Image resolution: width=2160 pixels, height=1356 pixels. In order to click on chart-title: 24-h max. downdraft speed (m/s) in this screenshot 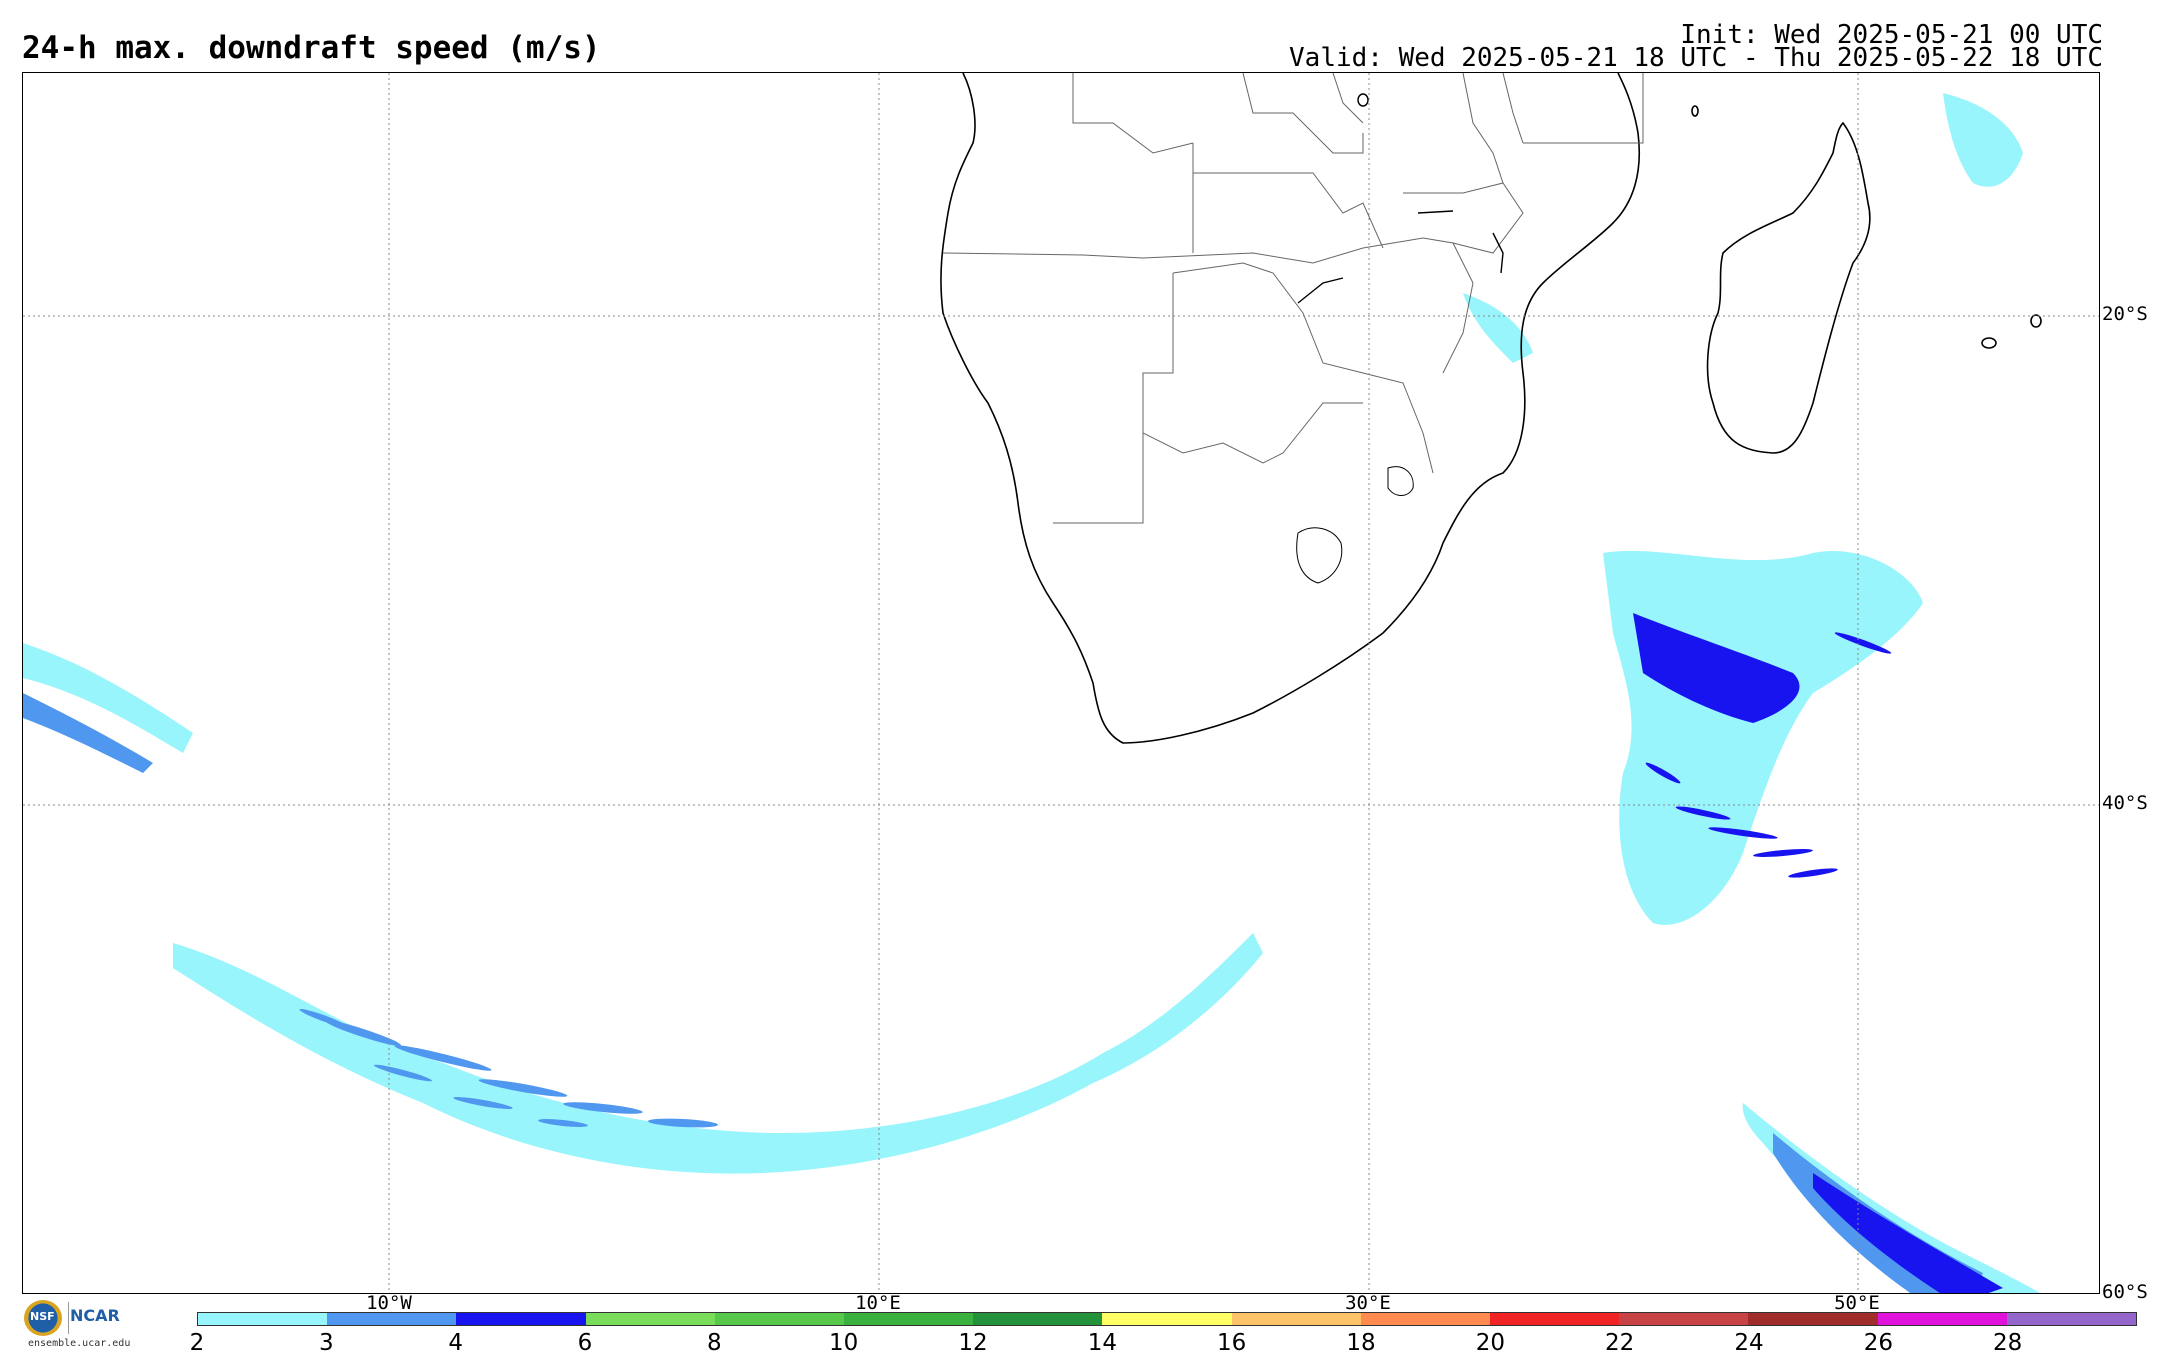, I will do `click(311, 48)`.